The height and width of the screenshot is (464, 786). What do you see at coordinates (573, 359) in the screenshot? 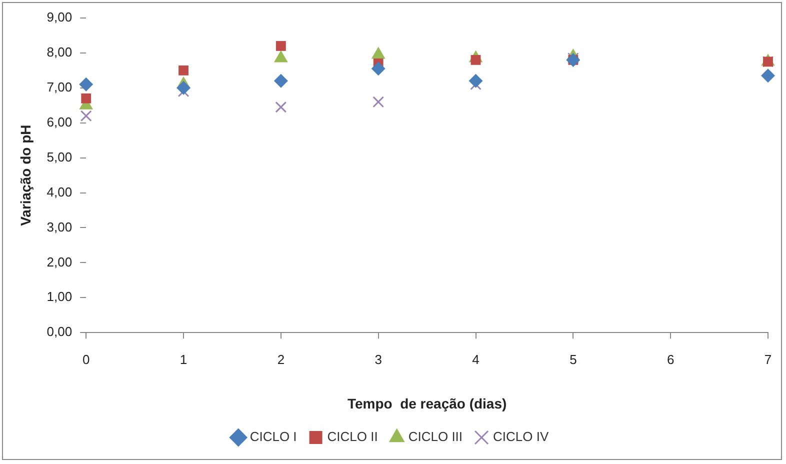
I see `x-tick-label: 5` at bounding box center [573, 359].